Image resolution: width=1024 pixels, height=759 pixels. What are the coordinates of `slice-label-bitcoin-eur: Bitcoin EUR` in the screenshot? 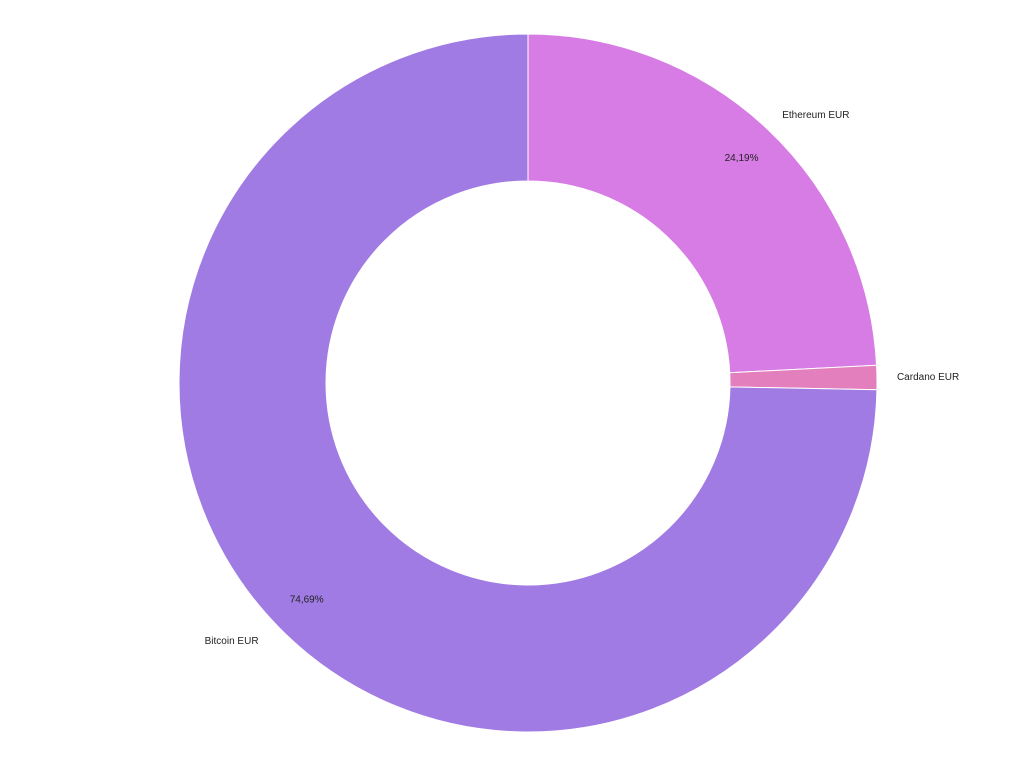 It's located at (232, 641).